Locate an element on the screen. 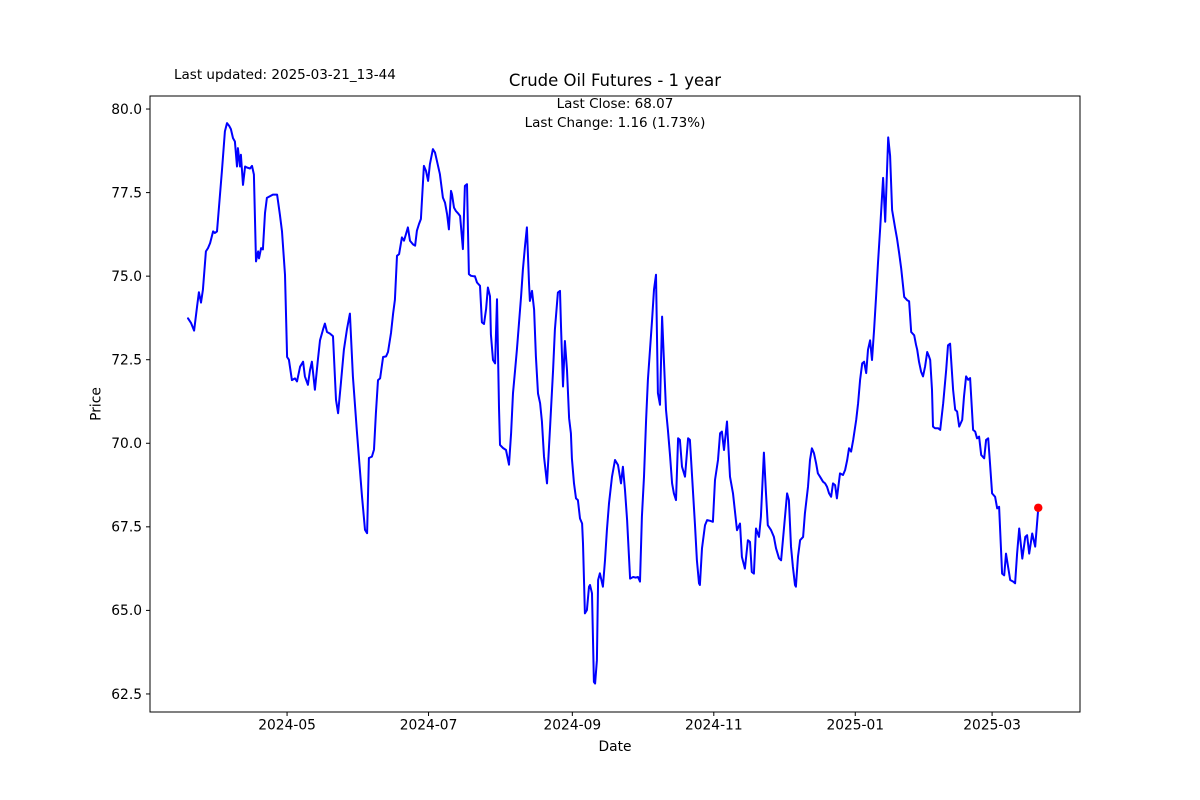  y-tick-label: 72.5 is located at coordinates (126, 361).